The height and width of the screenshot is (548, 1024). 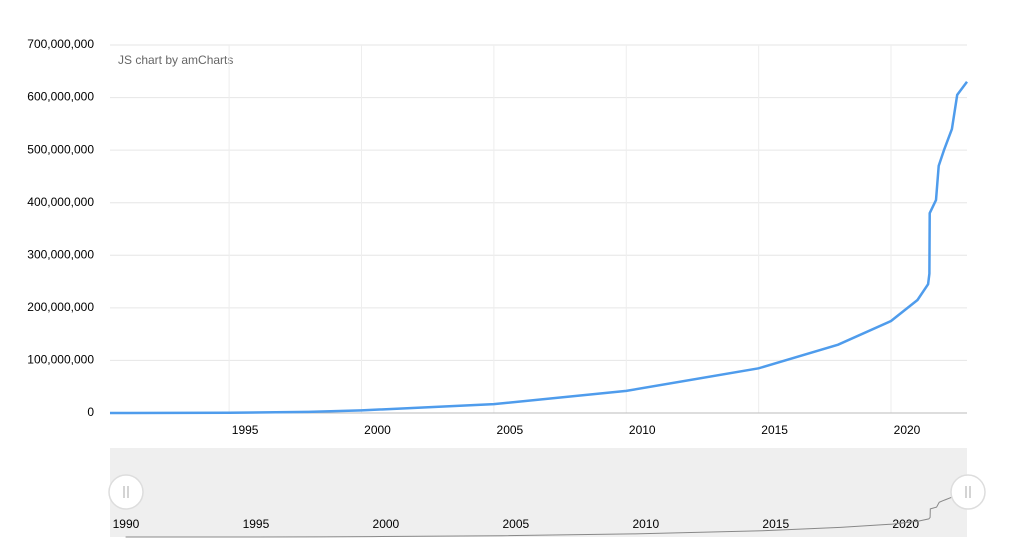 What do you see at coordinates (256, 524) in the screenshot?
I see `scrollbar-tick-label: 1995` at bounding box center [256, 524].